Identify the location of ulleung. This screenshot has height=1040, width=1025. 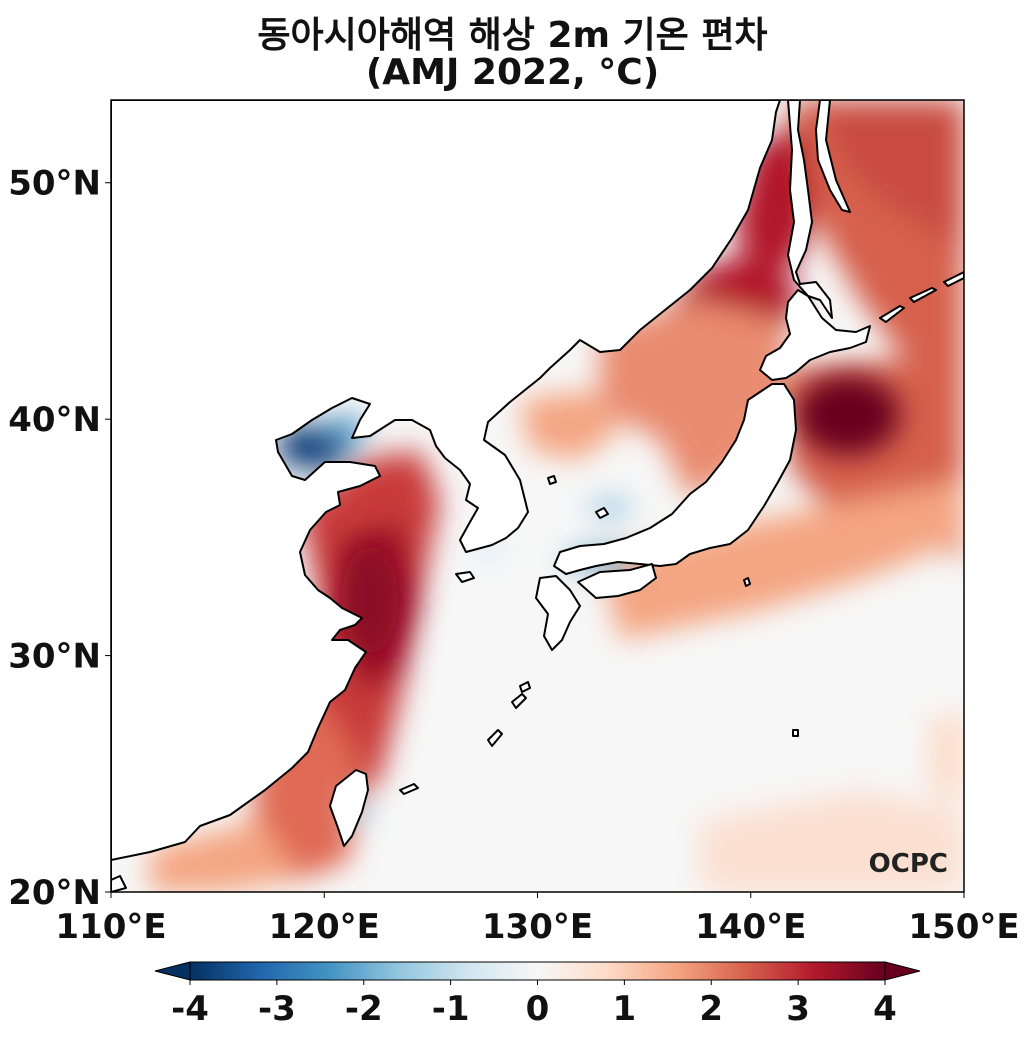
(552, 480).